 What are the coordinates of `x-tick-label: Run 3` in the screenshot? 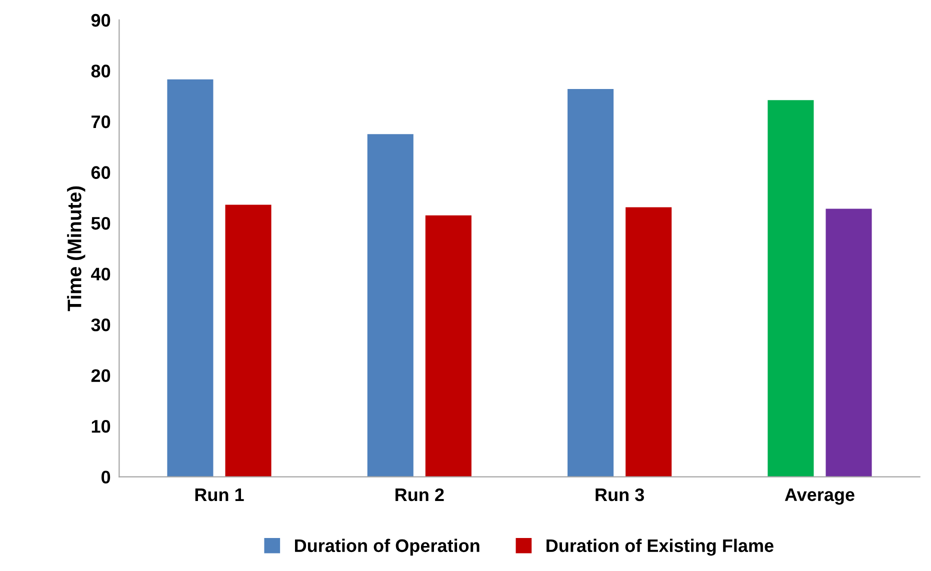 It's located at (620, 495).